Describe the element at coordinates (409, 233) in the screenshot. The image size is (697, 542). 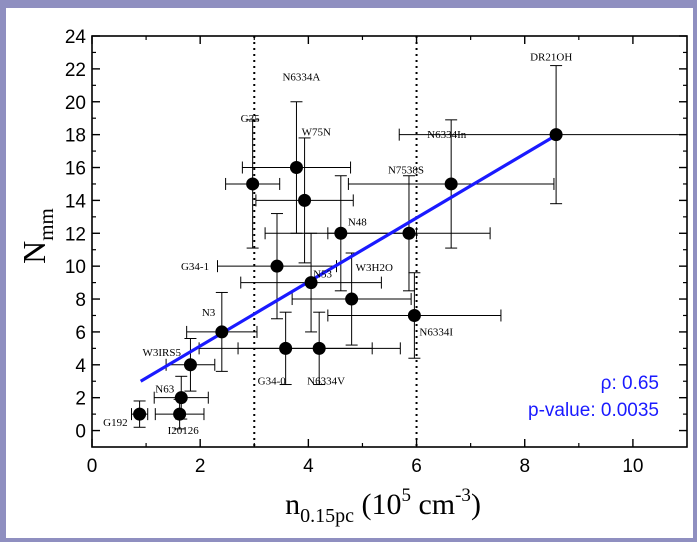
I see `point-n7538s` at that location.